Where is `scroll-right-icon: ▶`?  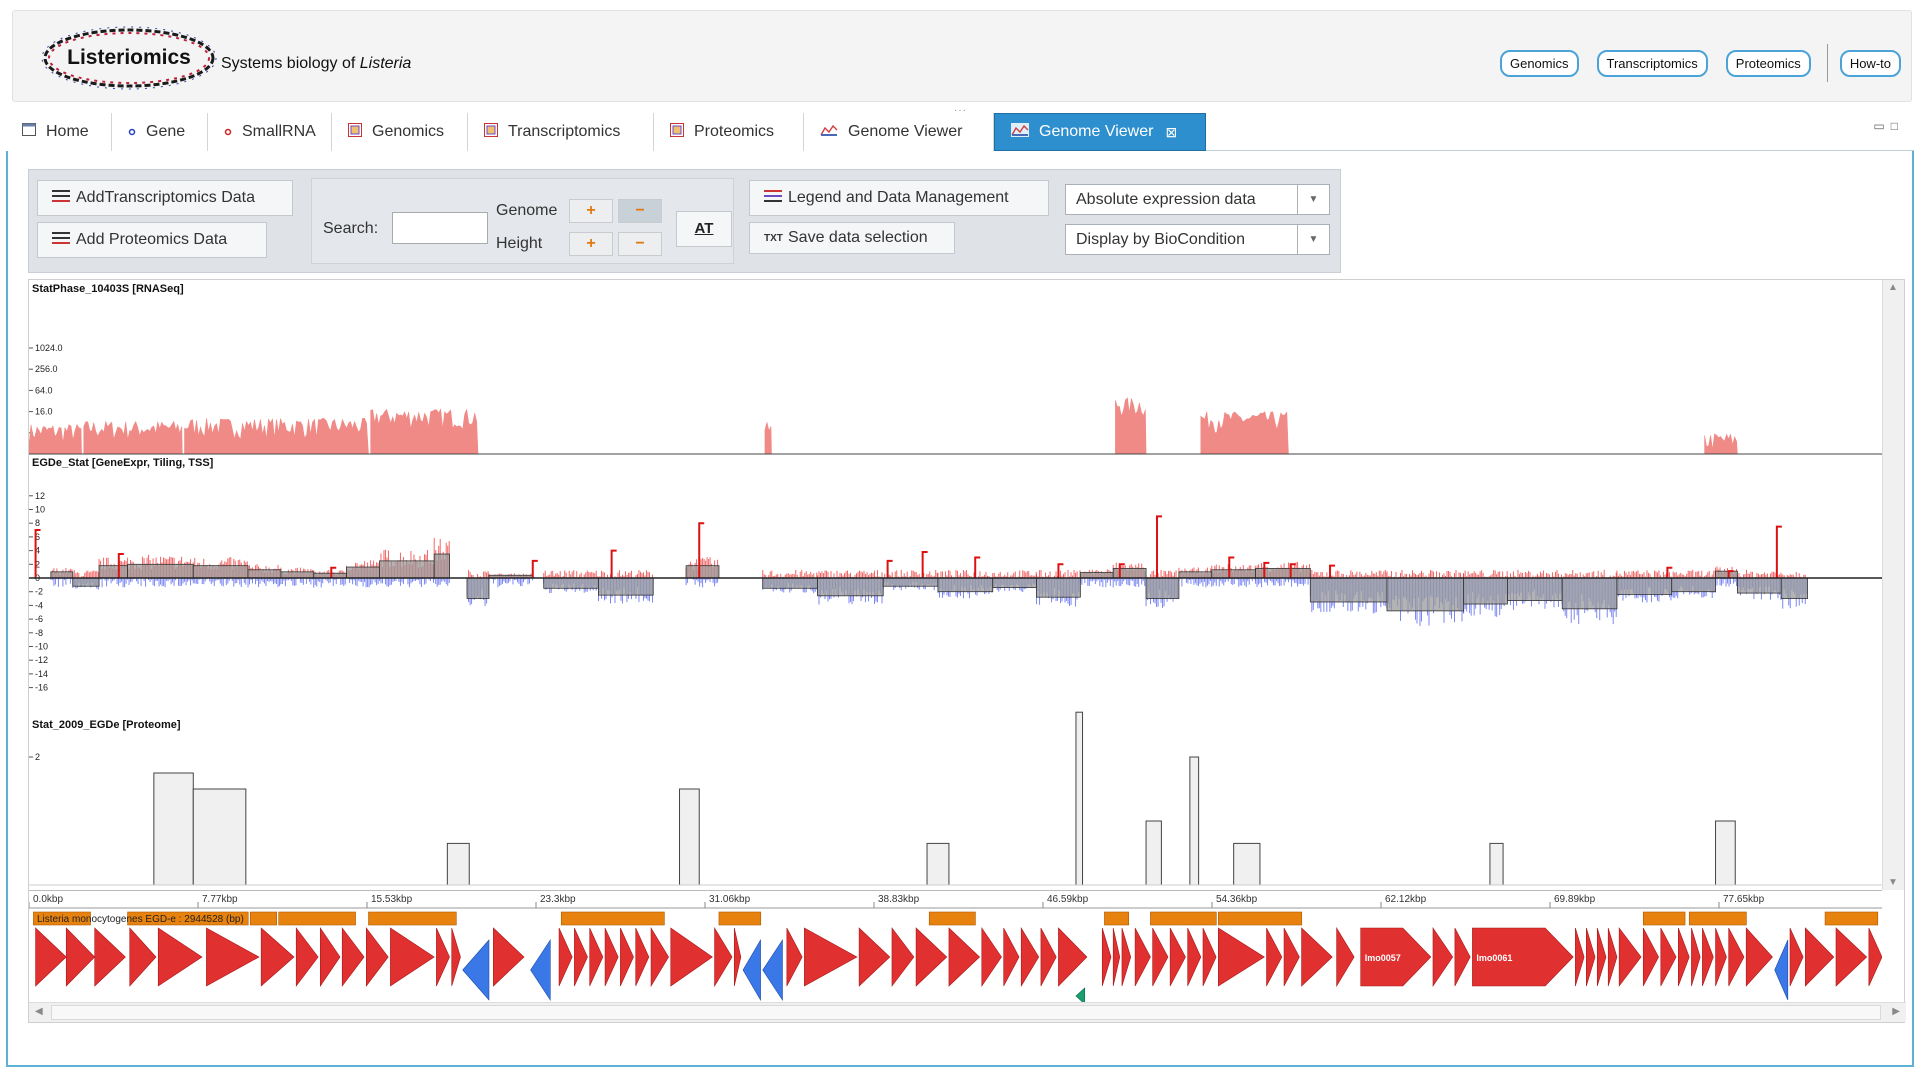 scroll-right-icon: ▶ is located at coordinates (1896, 1011).